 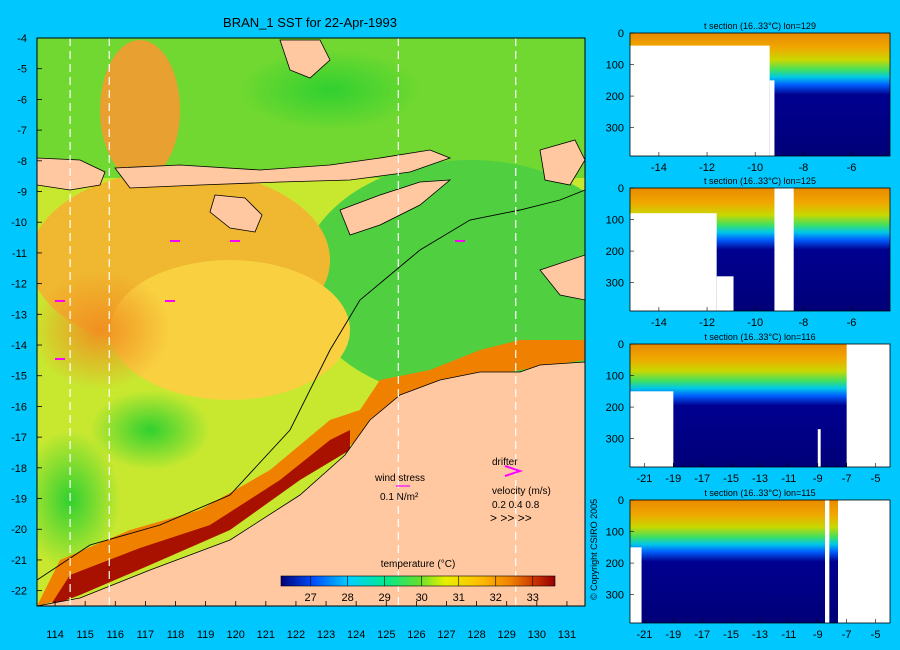 I want to click on lon-tick-label: 130, so click(x=537, y=635).